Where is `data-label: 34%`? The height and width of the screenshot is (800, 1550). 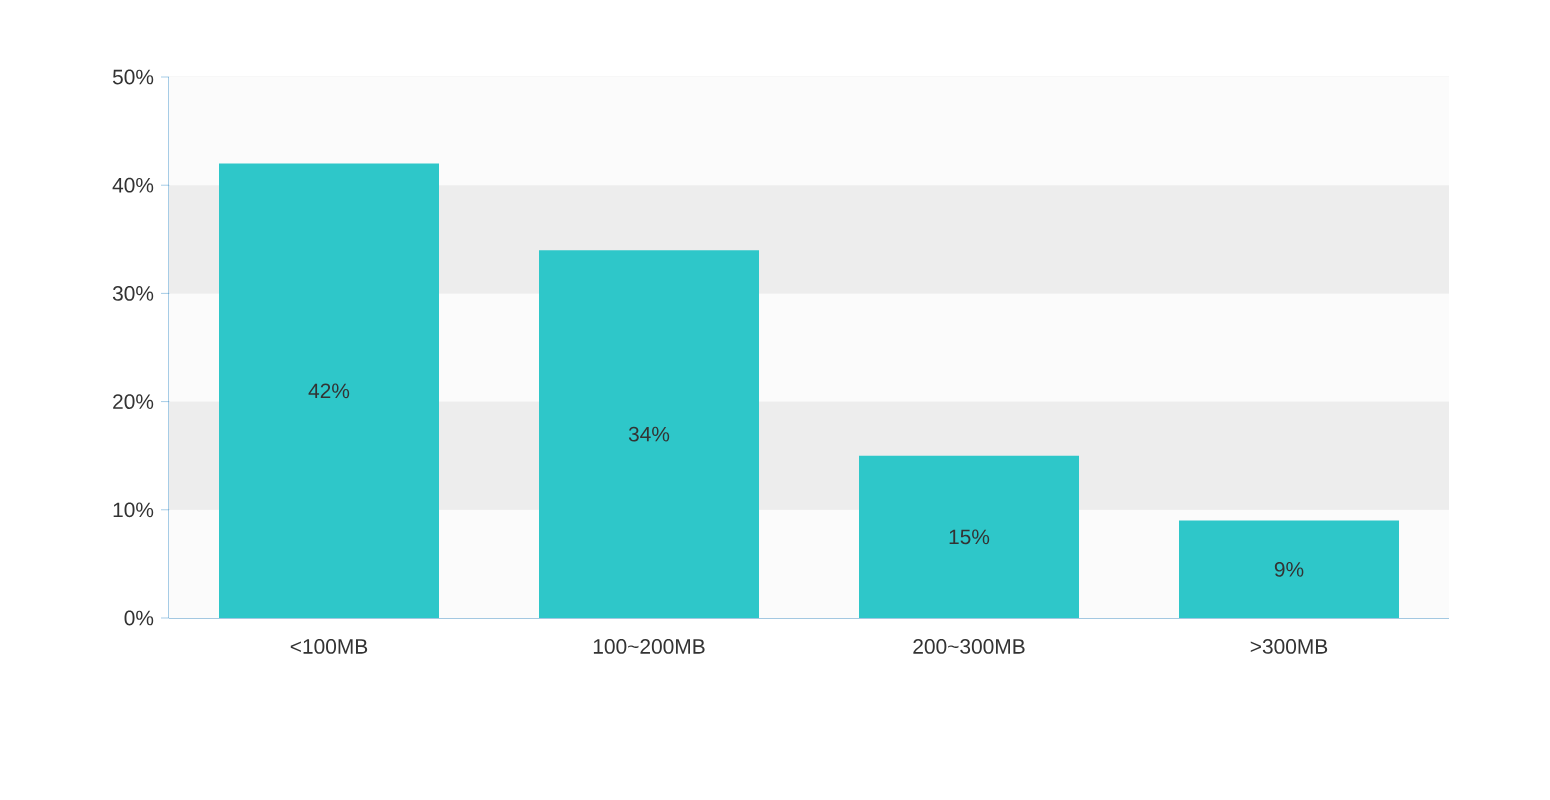 data-label: 34% is located at coordinates (649, 434).